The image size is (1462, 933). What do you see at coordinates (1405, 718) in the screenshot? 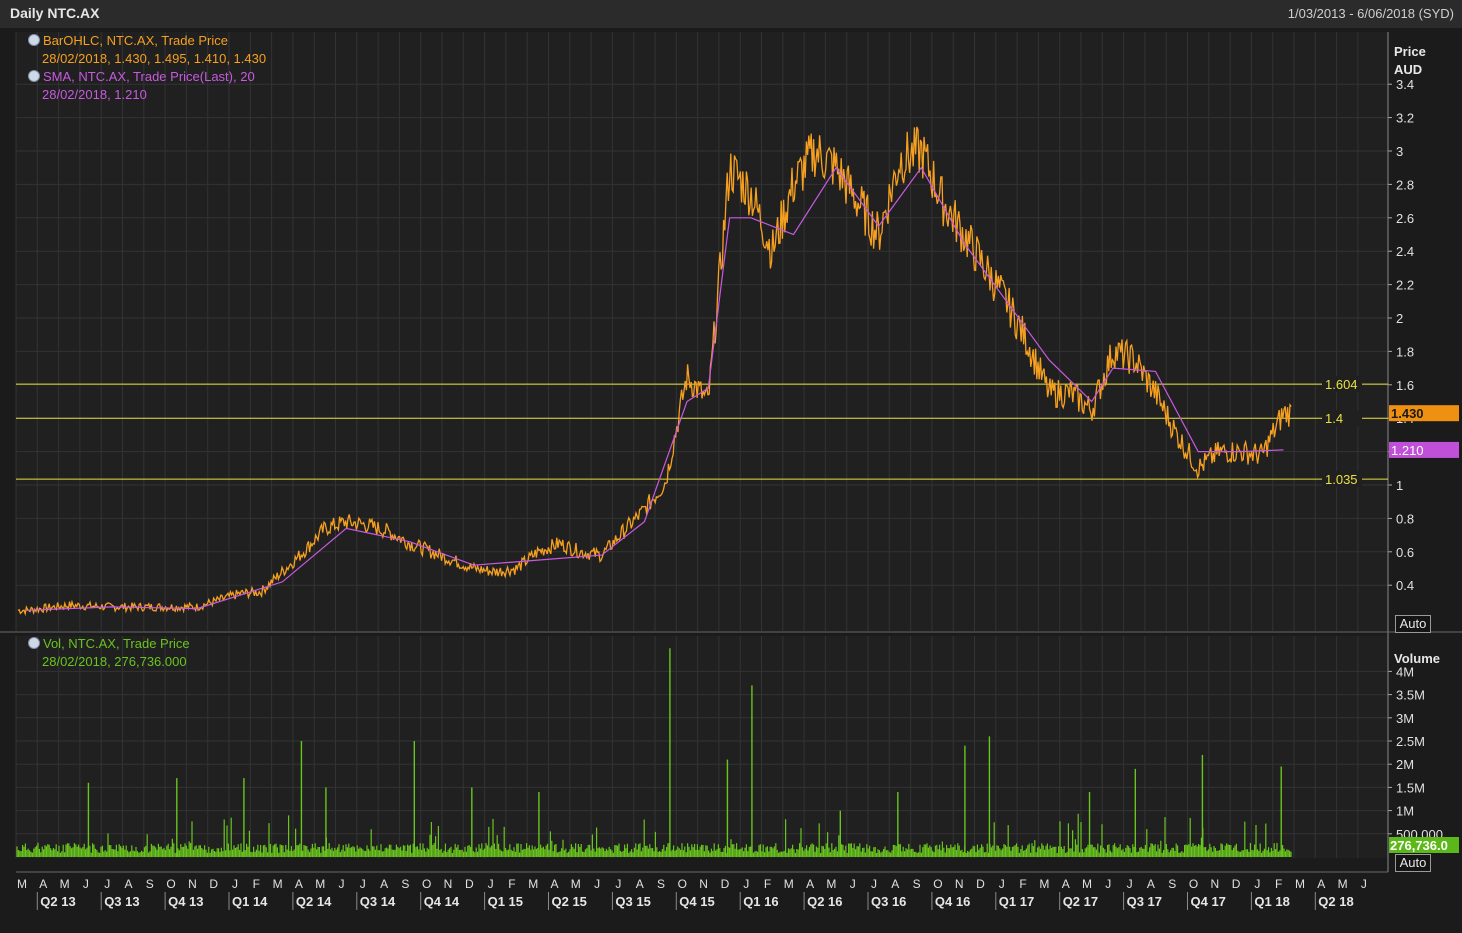
I see `volume-axis-tick-label: 3M` at bounding box center [1405, 718].